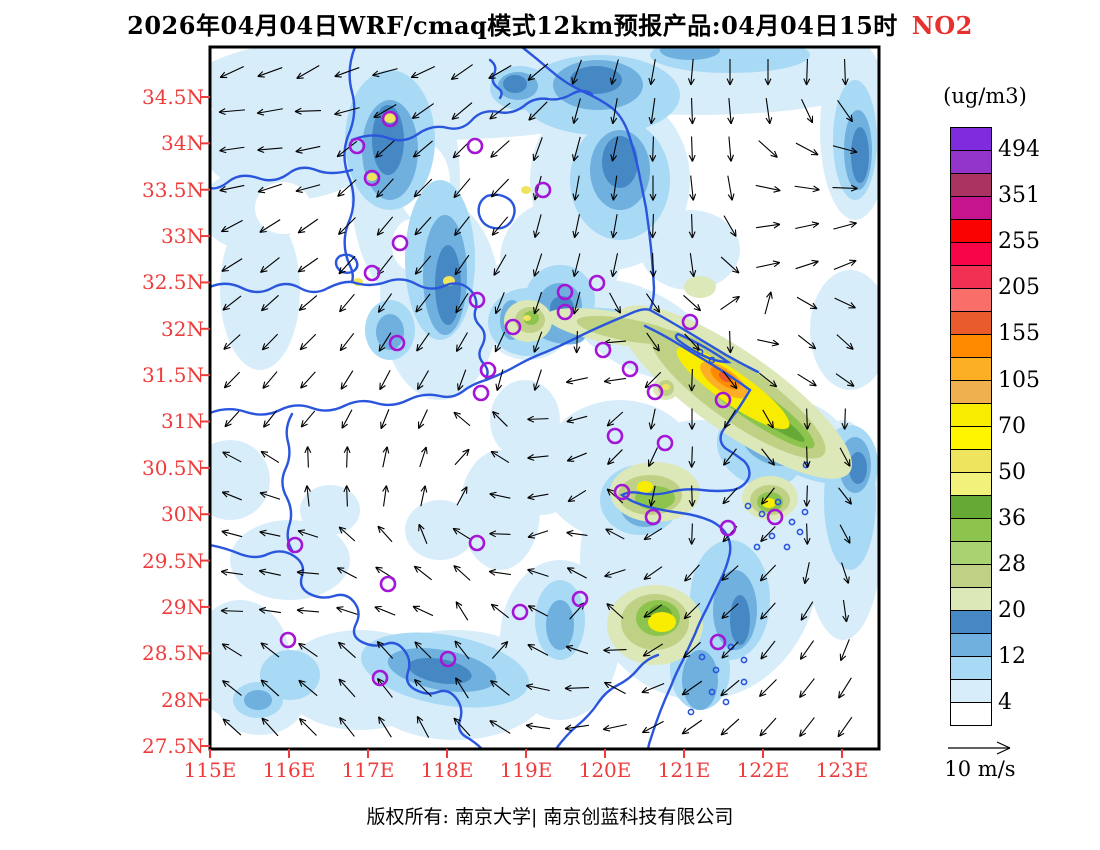 This screenshot has height=850, width=1100. Describe the element at coordinates (628, 330) in the screenshot. I see `contour-light_green` at that location.